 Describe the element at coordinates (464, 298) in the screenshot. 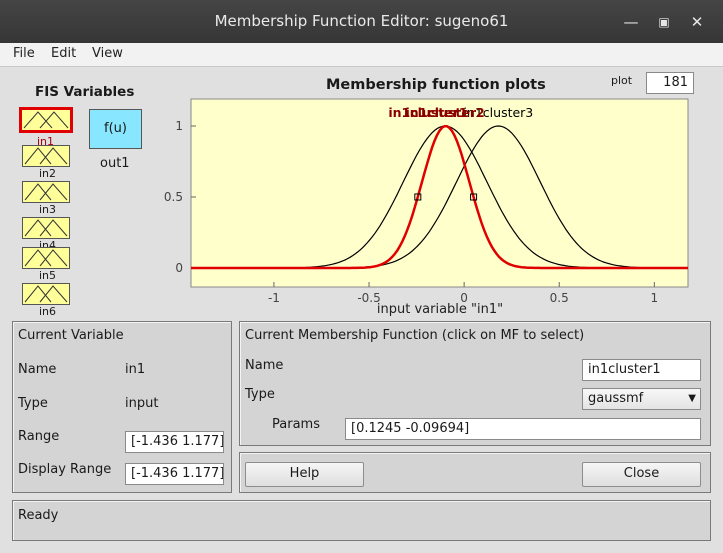

I see `x-tick-label: 0` at that location.